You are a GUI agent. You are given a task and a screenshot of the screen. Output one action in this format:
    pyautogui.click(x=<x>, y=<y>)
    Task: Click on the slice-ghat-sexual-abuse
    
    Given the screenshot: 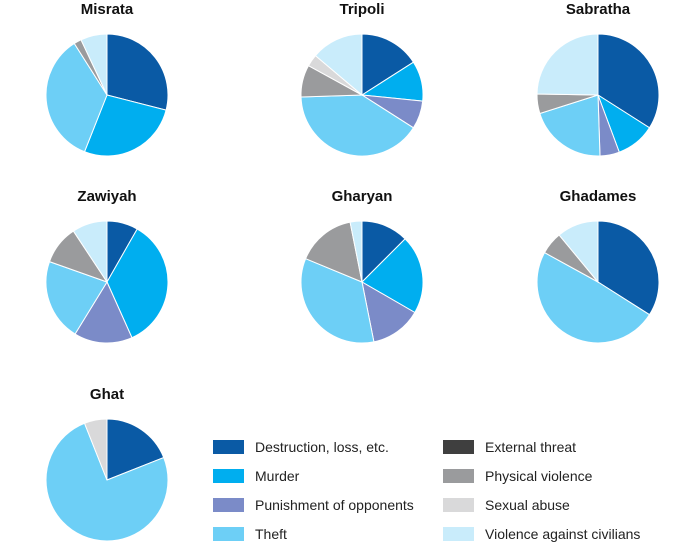 What is the action you would take?
    pyautogui.click(x=95, y=449)
    